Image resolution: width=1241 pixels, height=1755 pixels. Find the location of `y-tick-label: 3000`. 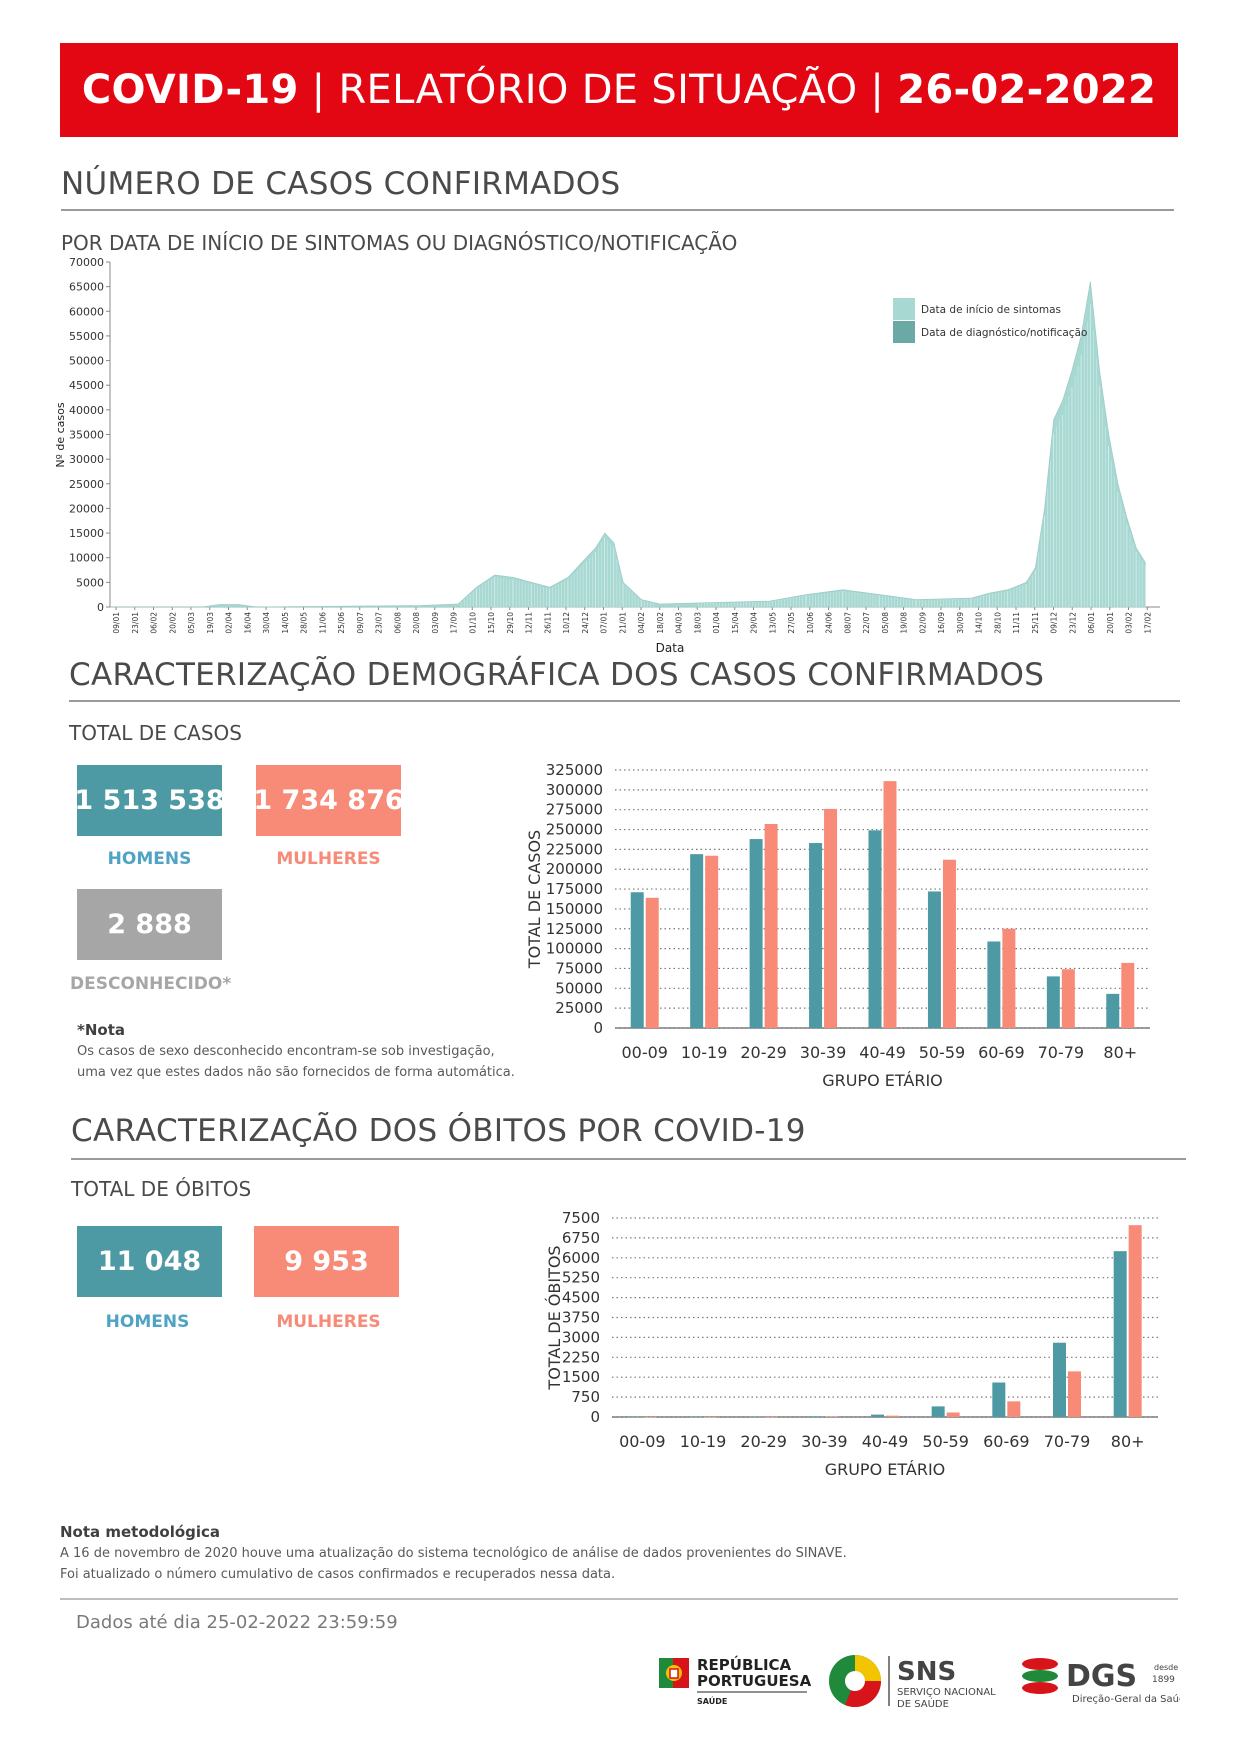

y-tick-label: 3000 is located at coordinates (581, 1337).